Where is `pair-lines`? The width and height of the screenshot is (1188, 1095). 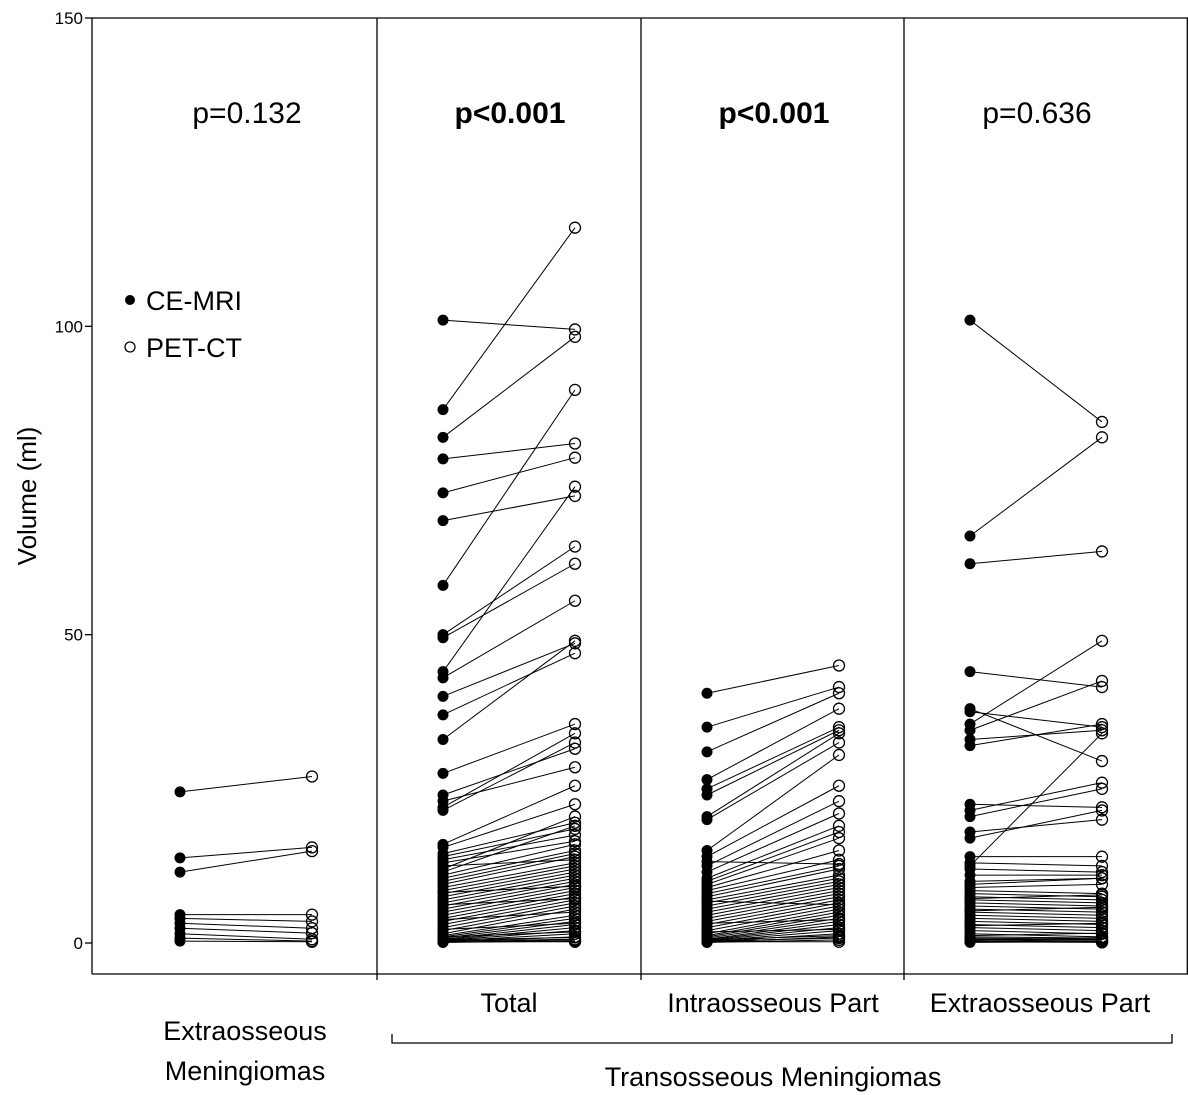
pair-lines is located at coordinates (773, 804).